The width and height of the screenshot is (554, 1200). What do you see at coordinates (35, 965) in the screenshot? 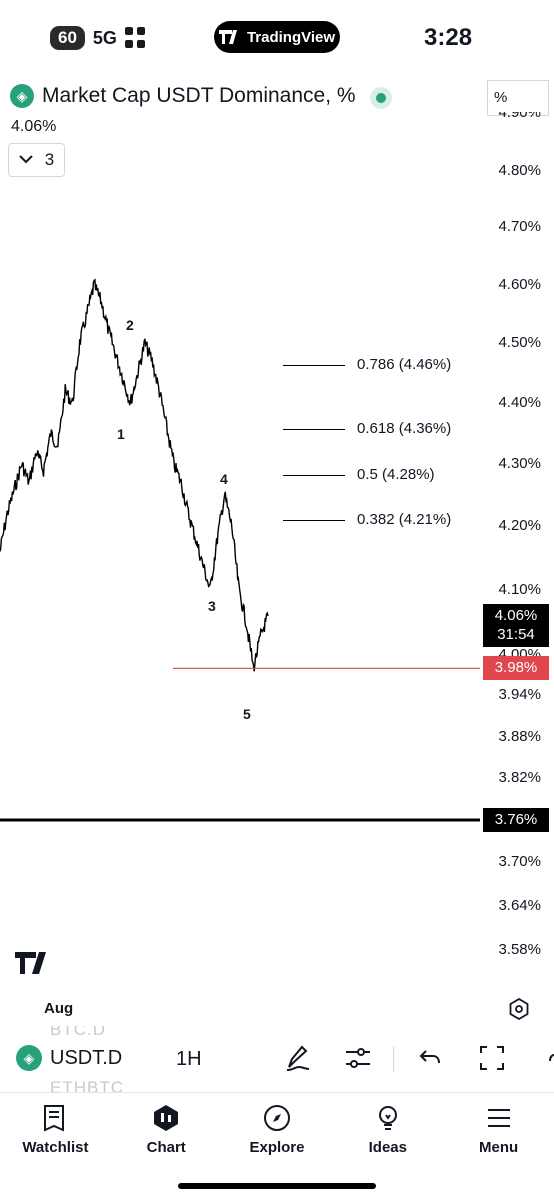
I see `tradingview-watermark-icon` at bounding box center [35, 965].